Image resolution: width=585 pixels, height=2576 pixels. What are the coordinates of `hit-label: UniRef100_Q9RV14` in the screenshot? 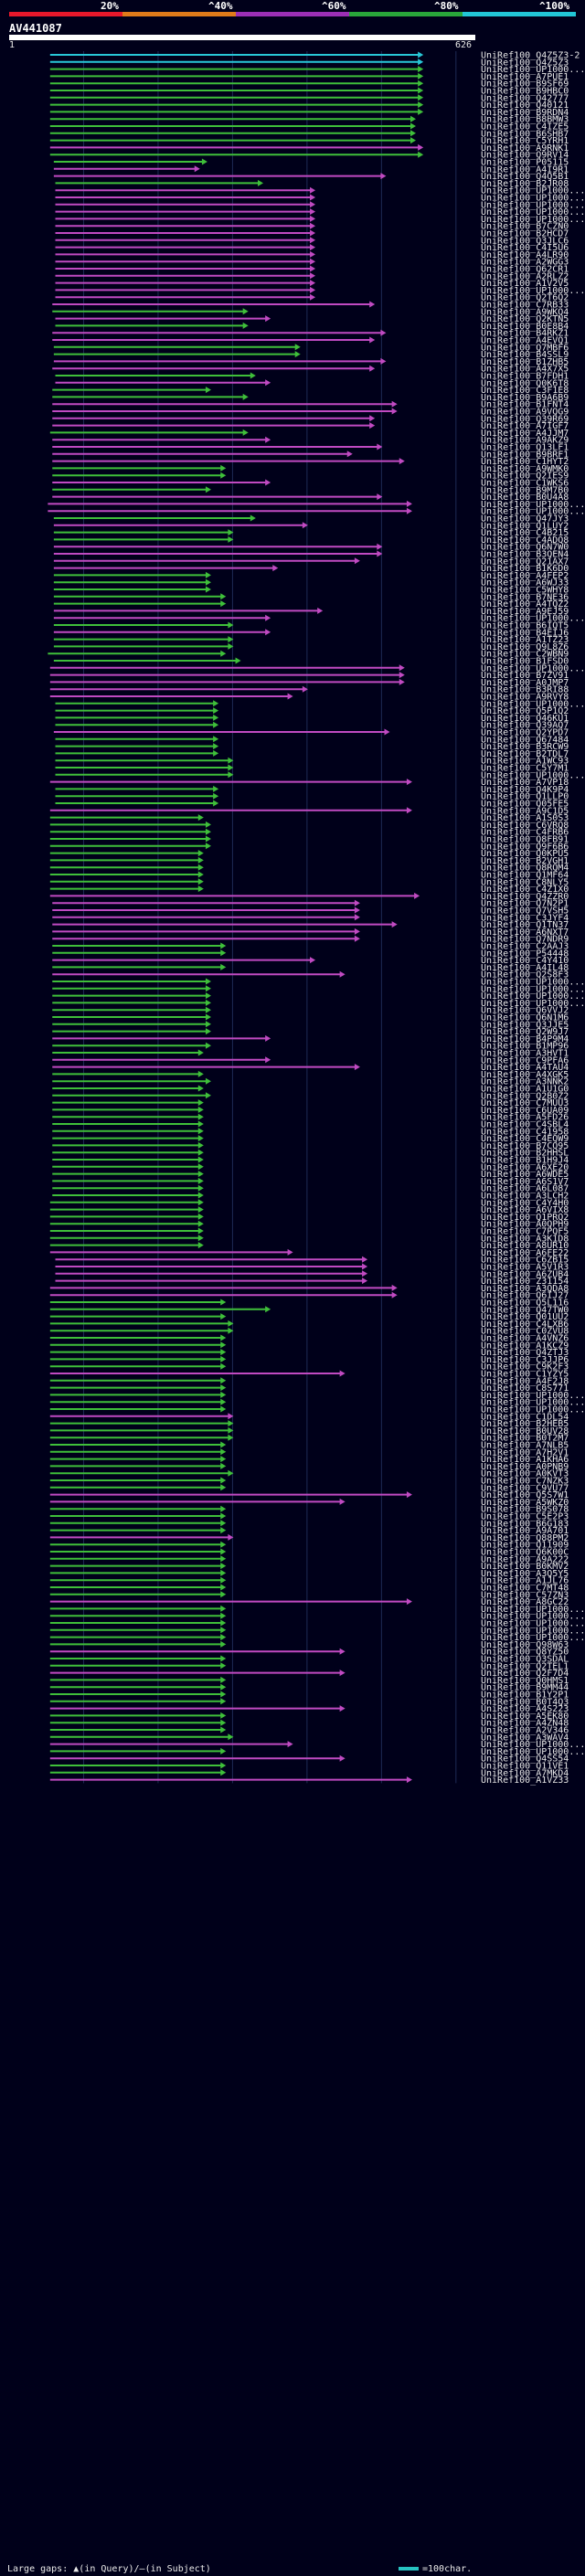 It's located at (525, 156).